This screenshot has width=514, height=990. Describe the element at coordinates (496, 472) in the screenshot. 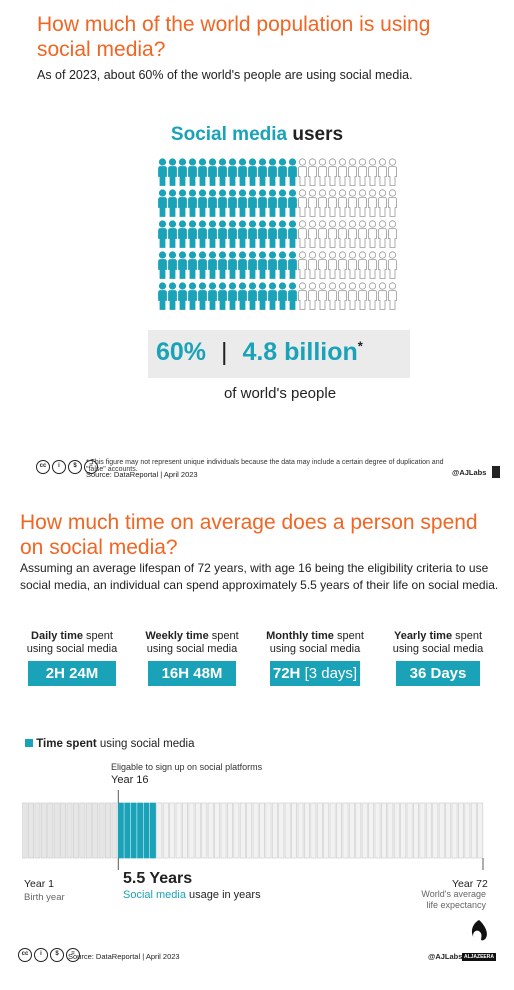

I see `aj-mini-icon` at that location.